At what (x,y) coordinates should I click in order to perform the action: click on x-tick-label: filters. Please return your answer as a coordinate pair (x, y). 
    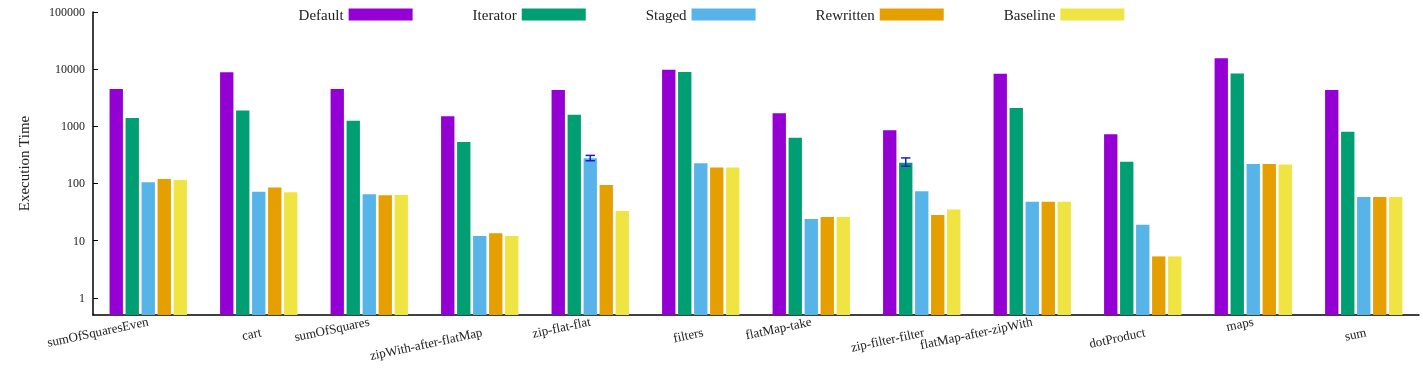
    Looking at the image, I should click on (688, 335).